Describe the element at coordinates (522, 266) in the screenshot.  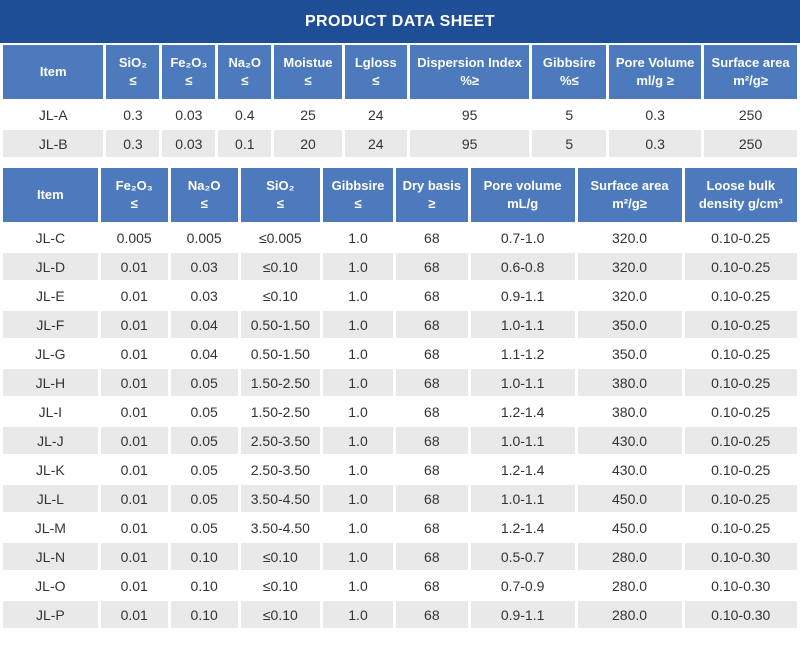
I see `table-cell: 0.6-0.8` at that location.